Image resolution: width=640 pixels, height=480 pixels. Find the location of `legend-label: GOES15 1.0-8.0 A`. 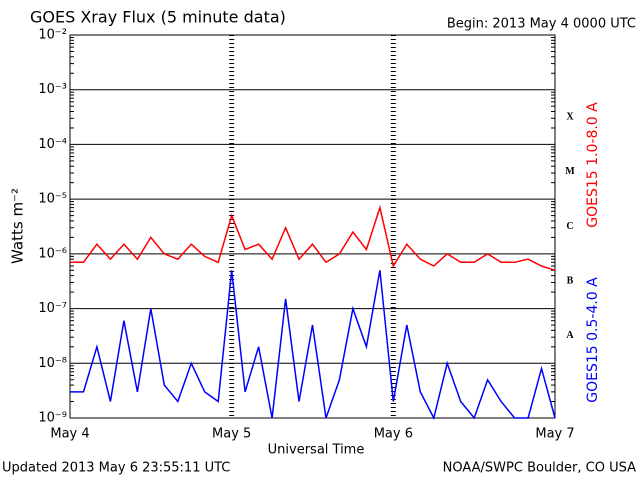

legend-label: GOES15 1.0-8.0 A is located at coordinates (593, 165).